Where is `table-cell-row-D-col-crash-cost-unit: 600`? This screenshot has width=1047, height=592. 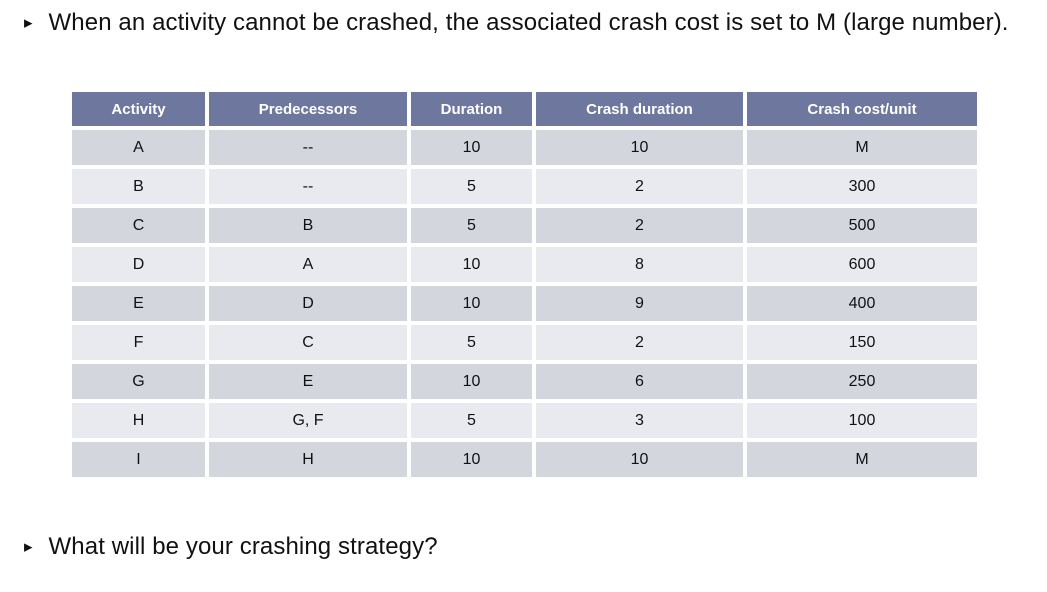 table-cell-row-D-col-crash-cost-unit: 600 is located at coordinates (862, 264).